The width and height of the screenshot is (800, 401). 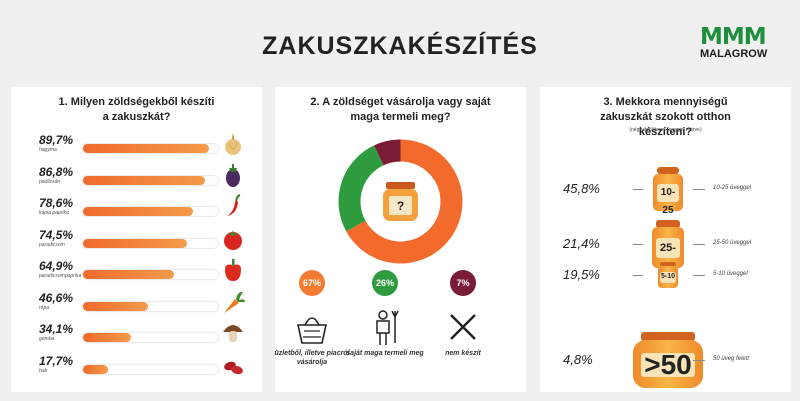 I want to click on jar-row: 4,8% >50 50 üveg felett, so click(x=665, y=360).